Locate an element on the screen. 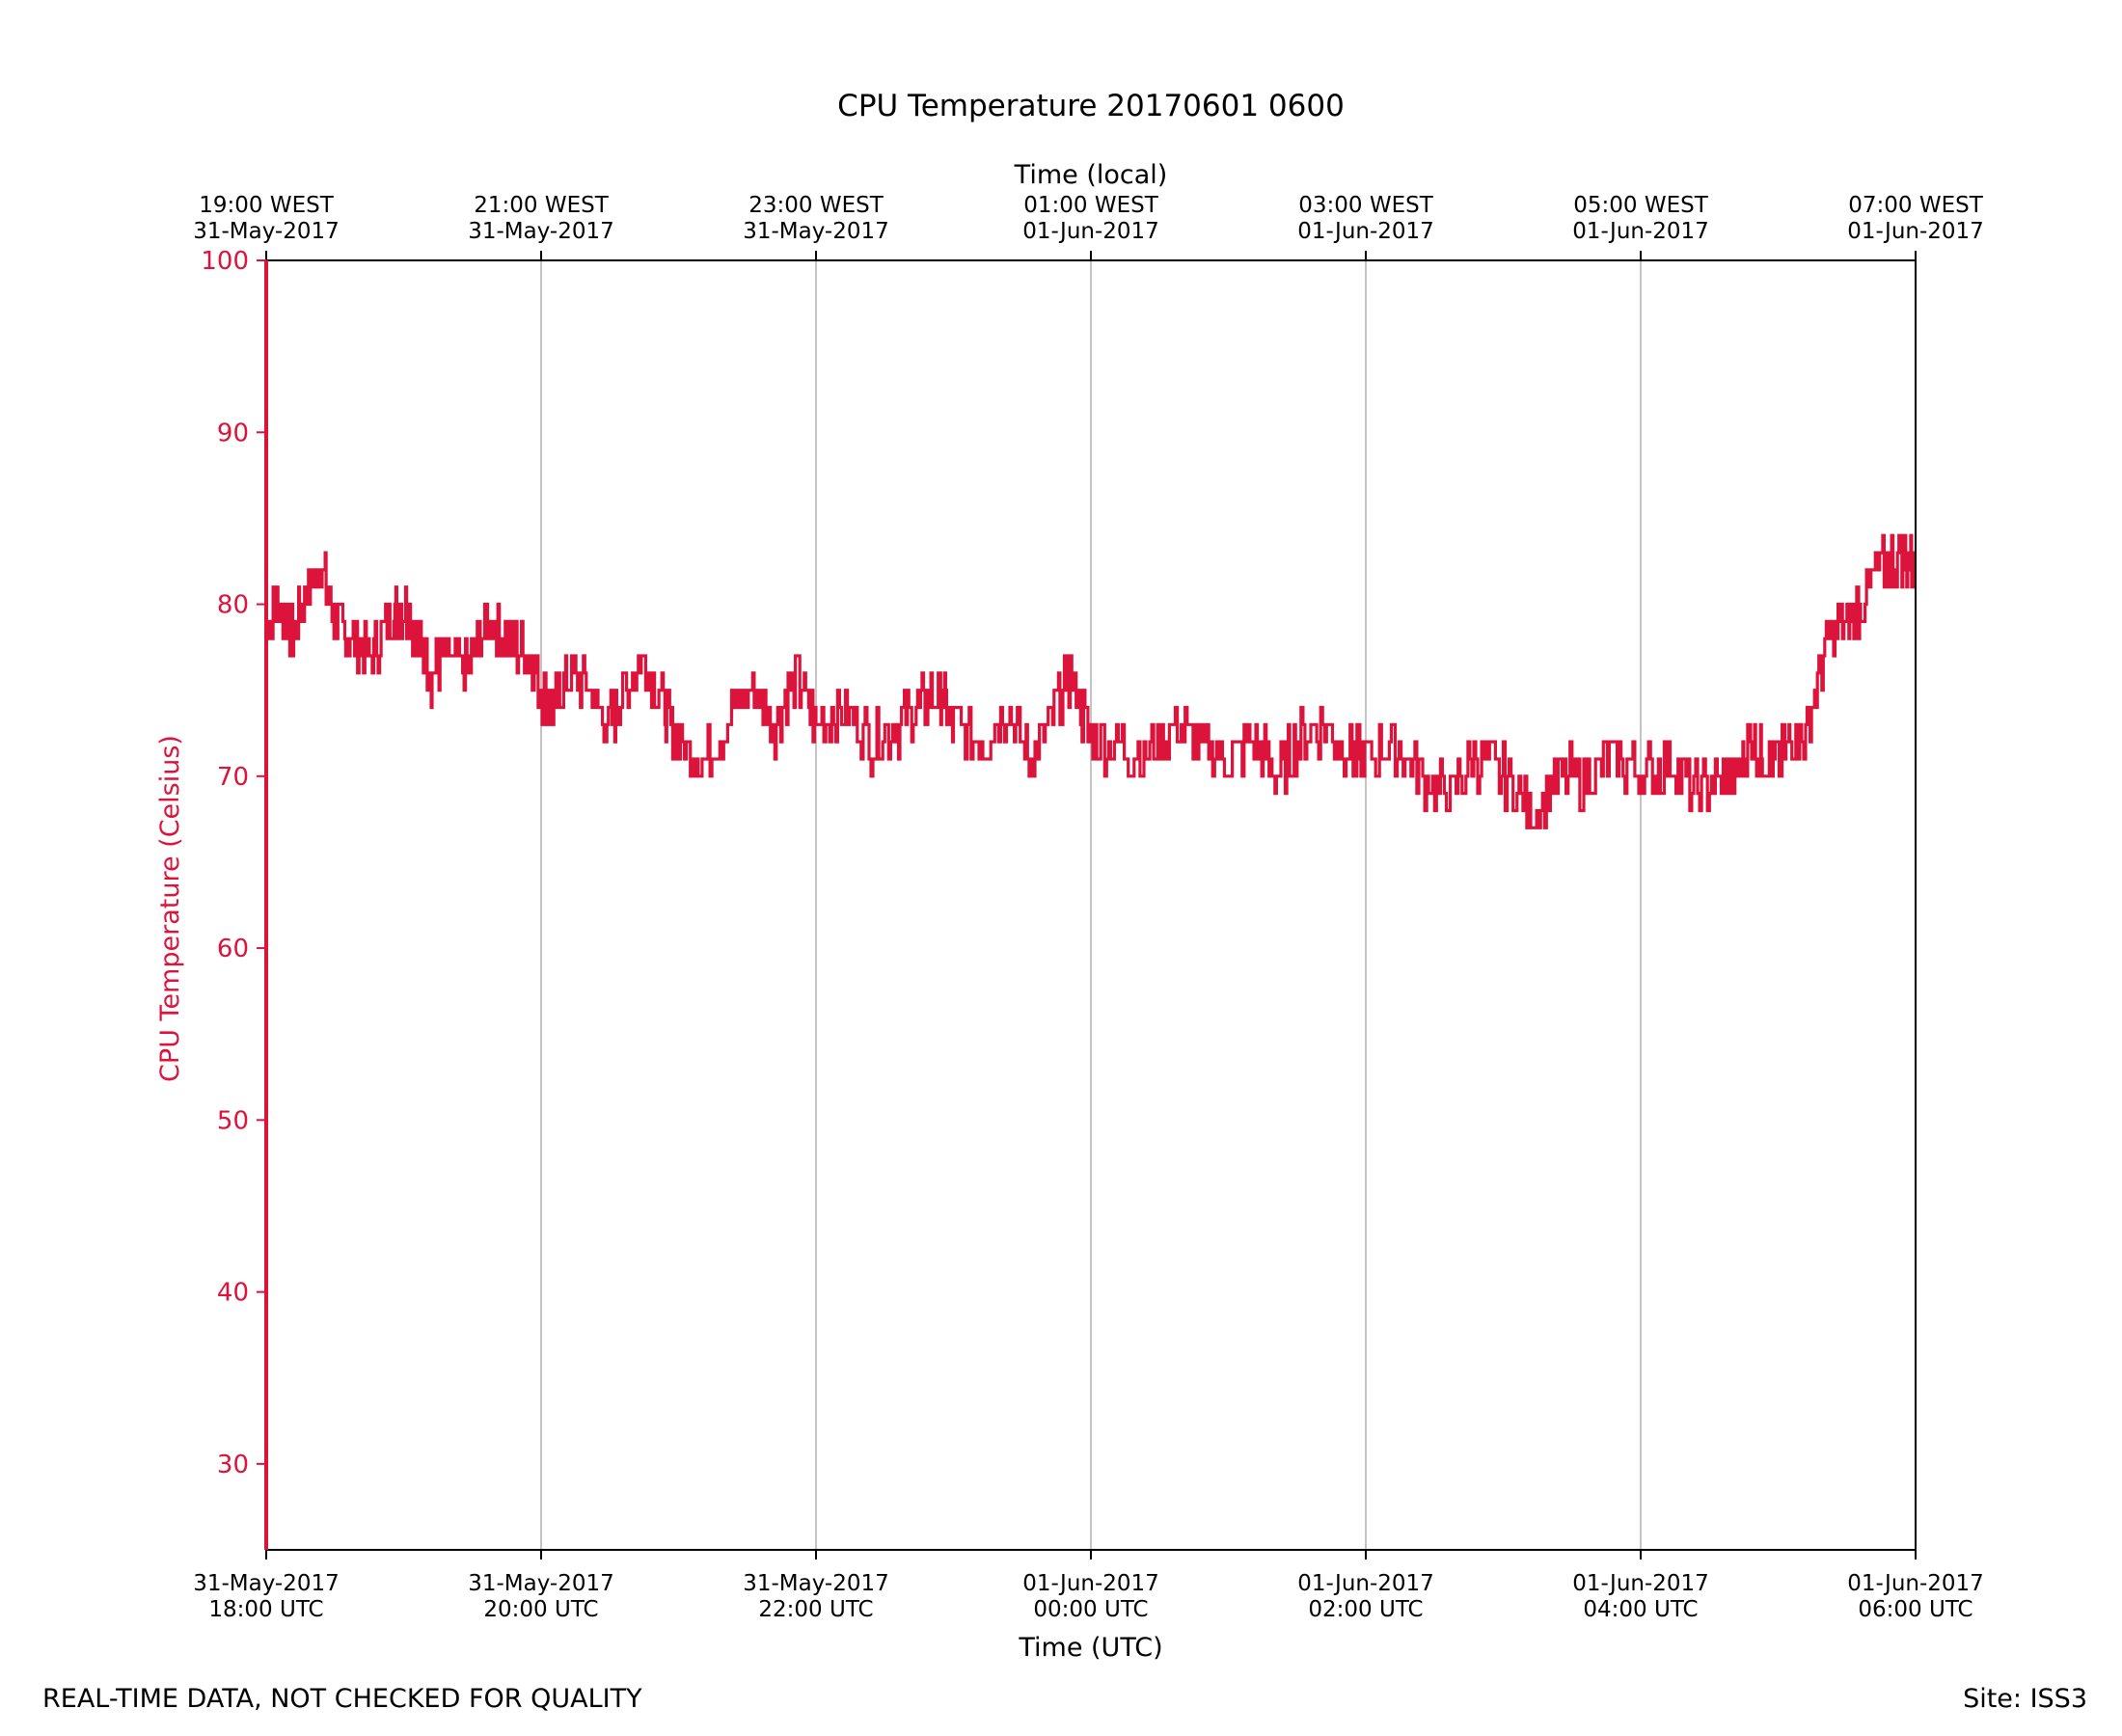 The width and height of the screenshot is (2122, 1736). y-tick-layer: 30 40 50 60 70 80 90 100 is located at coordinates (234, 863).